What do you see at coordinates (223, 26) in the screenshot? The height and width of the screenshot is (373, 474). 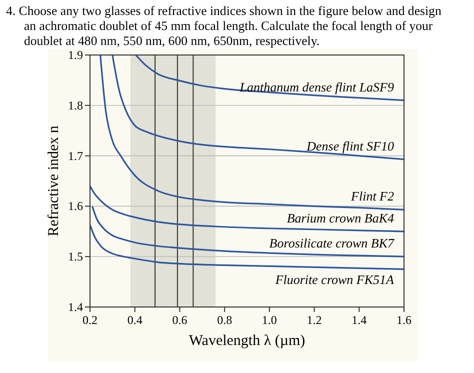 I see `chart-title: 4. Choose any two glasses of refractive indices shown in the figure below and design an achromatic doublet of 45 mm focal length. Calculate the focal length of your doublet at 480 nm, 550 nm, 600 nm, 650nm, respectively.` at bounding box center [223, 26].